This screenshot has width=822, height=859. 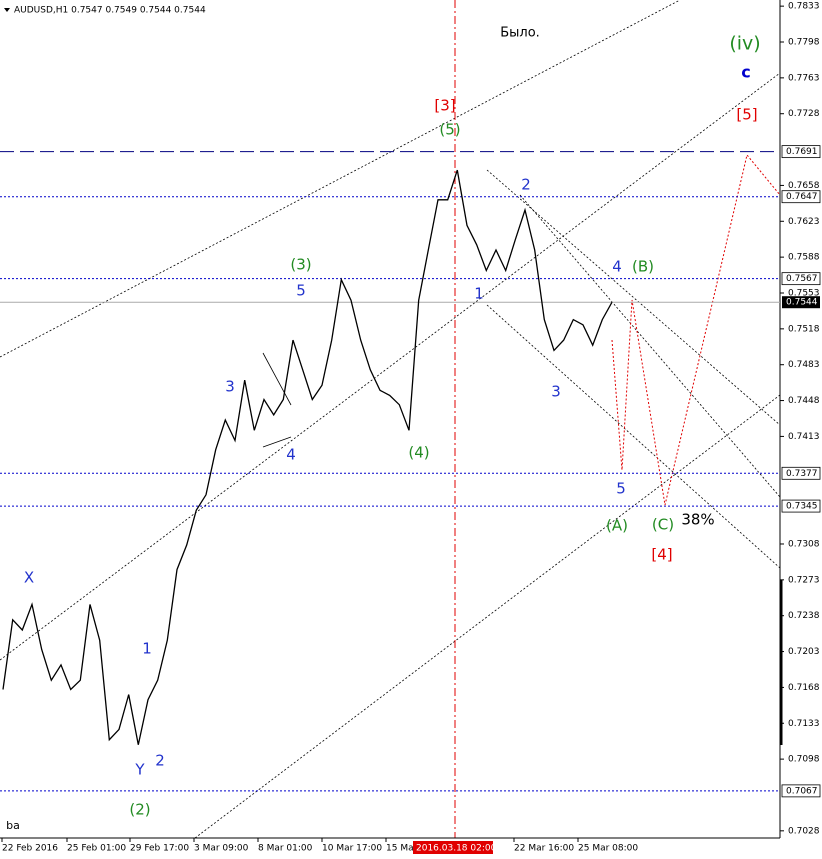 What do you see at coordinates (139, 770) in the screenshot?
I see `wave-label: Y` at bounding box center [139, 770].